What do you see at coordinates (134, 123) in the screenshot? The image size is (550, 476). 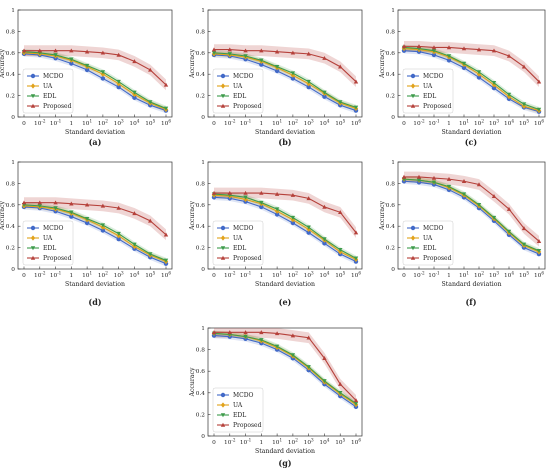 I see `x-tick-label: 10⁴` at bounding box center [134, 123].